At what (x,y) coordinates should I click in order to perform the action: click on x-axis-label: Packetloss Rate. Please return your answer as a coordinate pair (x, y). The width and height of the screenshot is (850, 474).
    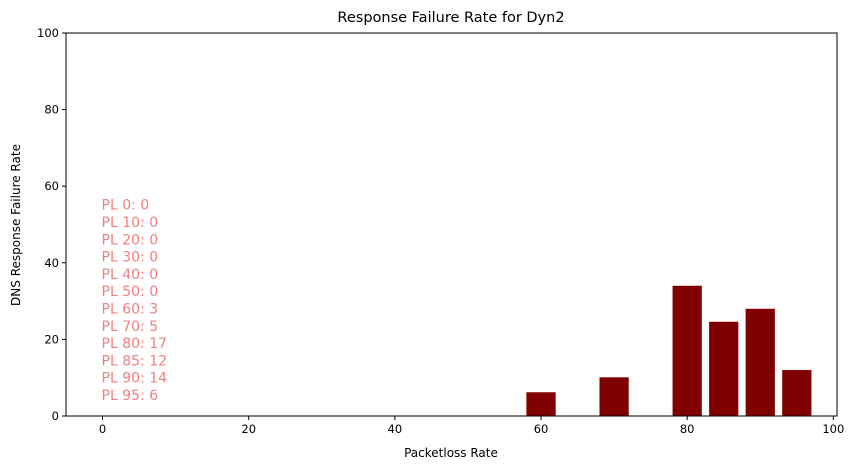
    Looking at the image, I should click on (451, 453).